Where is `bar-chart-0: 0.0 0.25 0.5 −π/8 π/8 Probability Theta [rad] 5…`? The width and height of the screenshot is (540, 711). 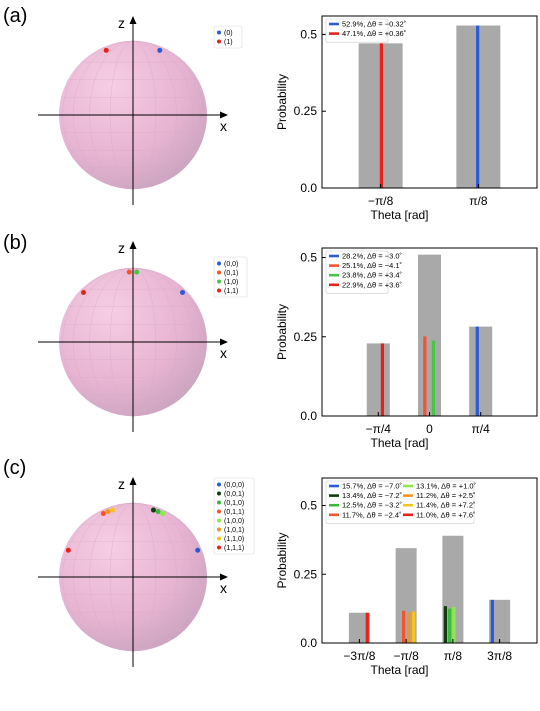 bar-chart-0: 0.0 0.25 0.5 −π/8 π/8 Probability Theta [rad] 5… is located at coordinates (406, 118).